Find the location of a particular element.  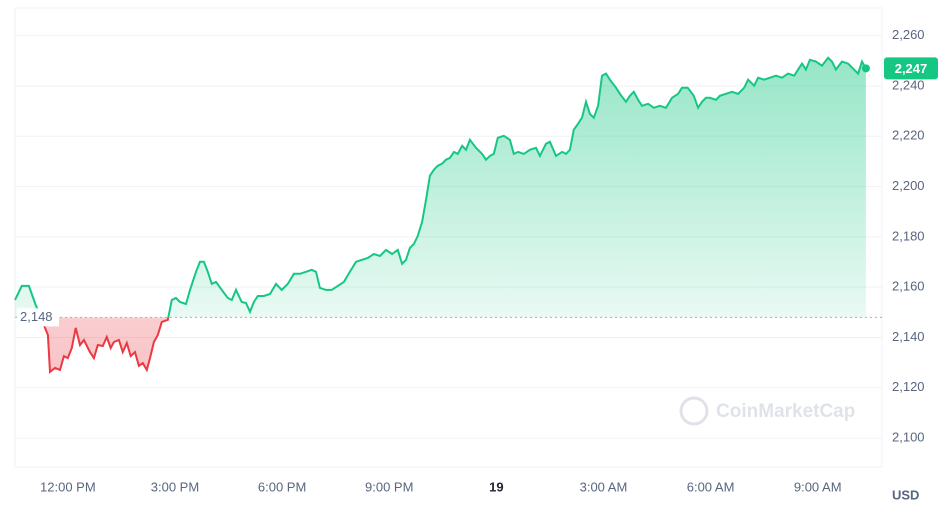

price-tag-label: 2,247 is located at coordinates (911, 68).